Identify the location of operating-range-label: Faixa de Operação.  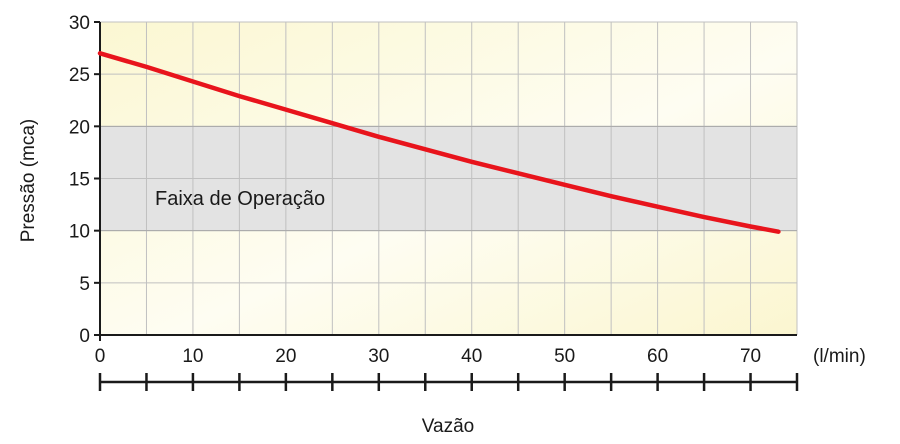
(240, 199).